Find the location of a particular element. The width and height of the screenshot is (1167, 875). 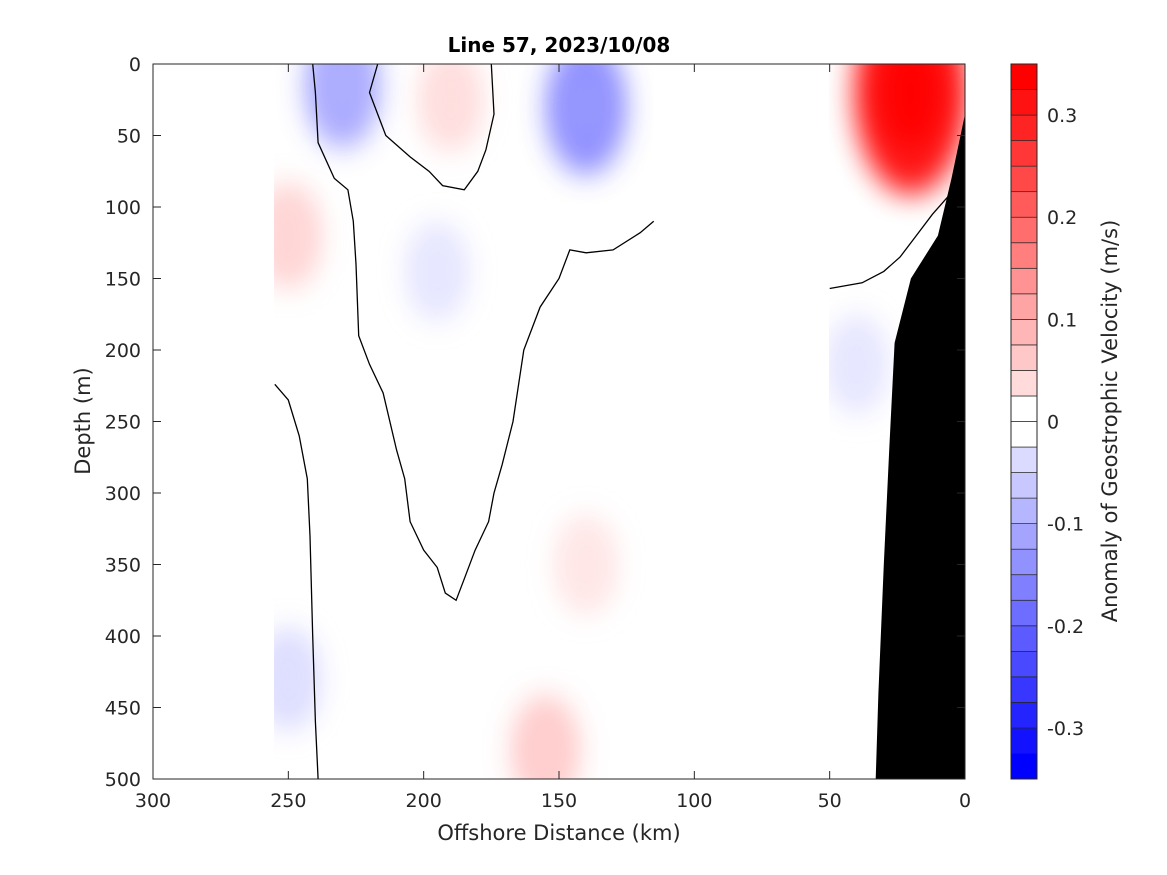

x-tick-label: 200 is located at coordinates (424, 801).